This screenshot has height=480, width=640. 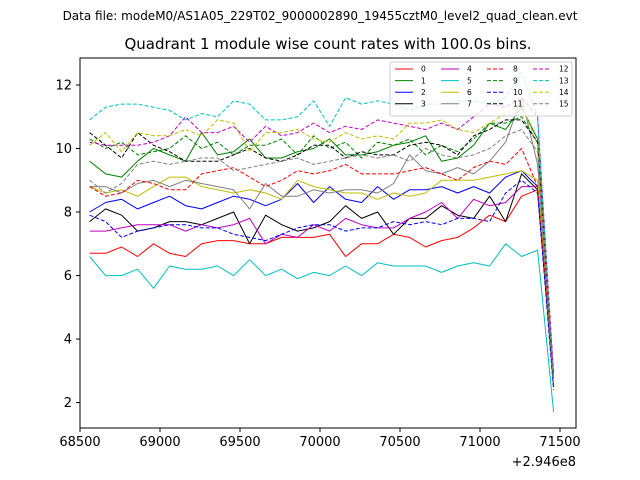 What do you see at coordinates (564, 92) in the screenshot?
I see `legend-label-14: 14` at bounding box center [564, 92].